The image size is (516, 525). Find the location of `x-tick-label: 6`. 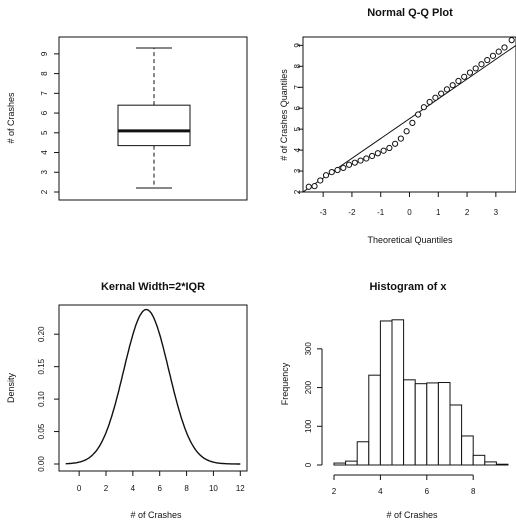

x-tick-label: 6 is located at coordinates (427, 491).